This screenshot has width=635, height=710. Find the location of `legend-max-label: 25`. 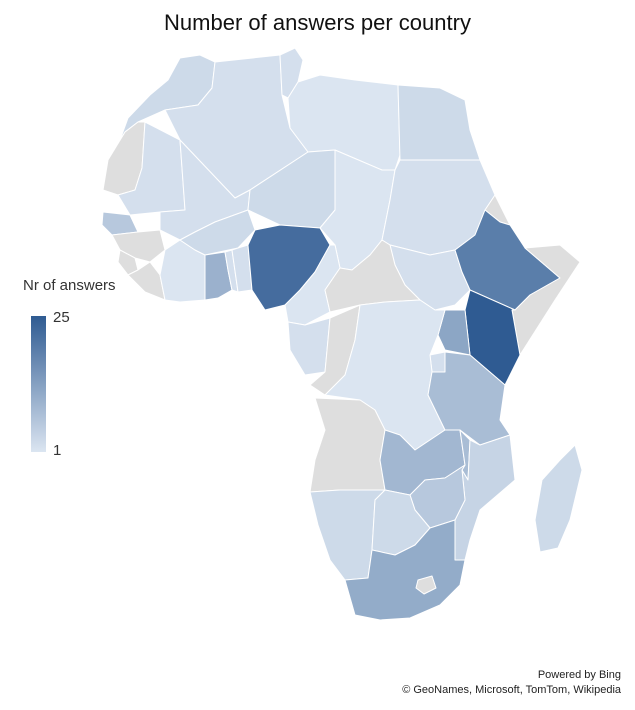

legend-max-label: 25 is located at coordinates (61, 317).